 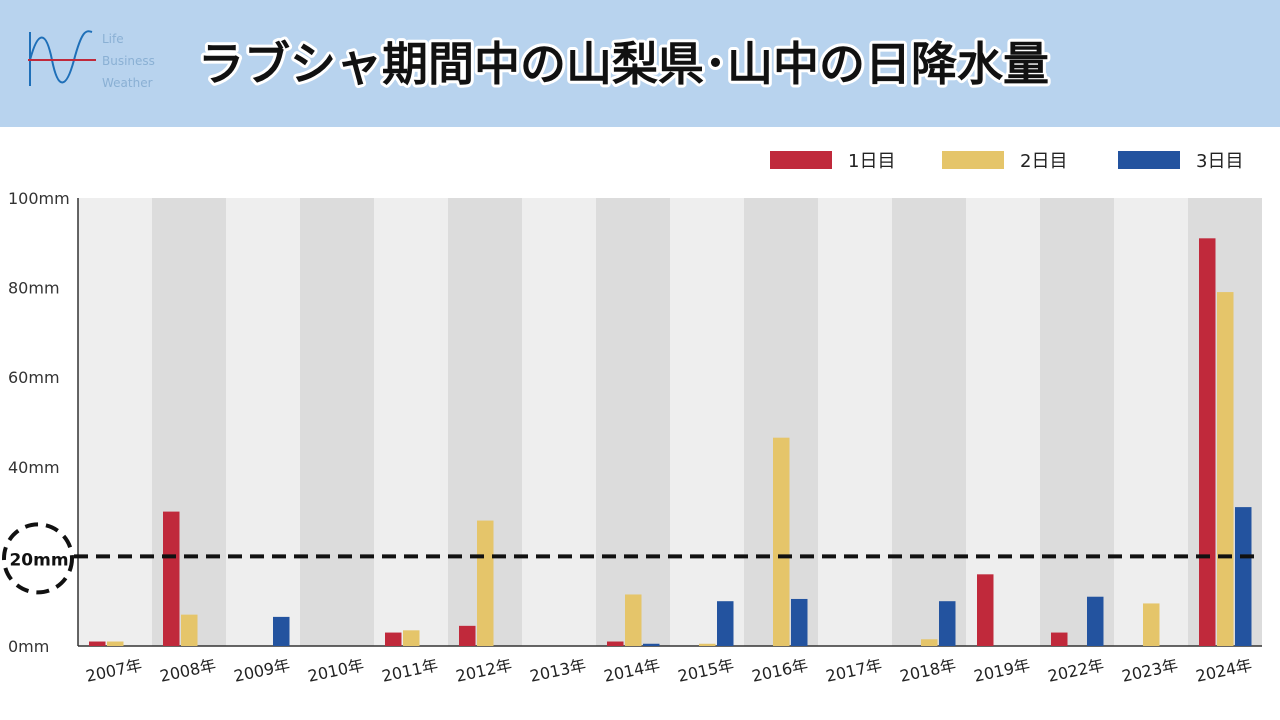 What do you see at coordinates (557, 670) in the screenshot?
I see `x-tick-label: 2013年` at bounding box center [557, 670].